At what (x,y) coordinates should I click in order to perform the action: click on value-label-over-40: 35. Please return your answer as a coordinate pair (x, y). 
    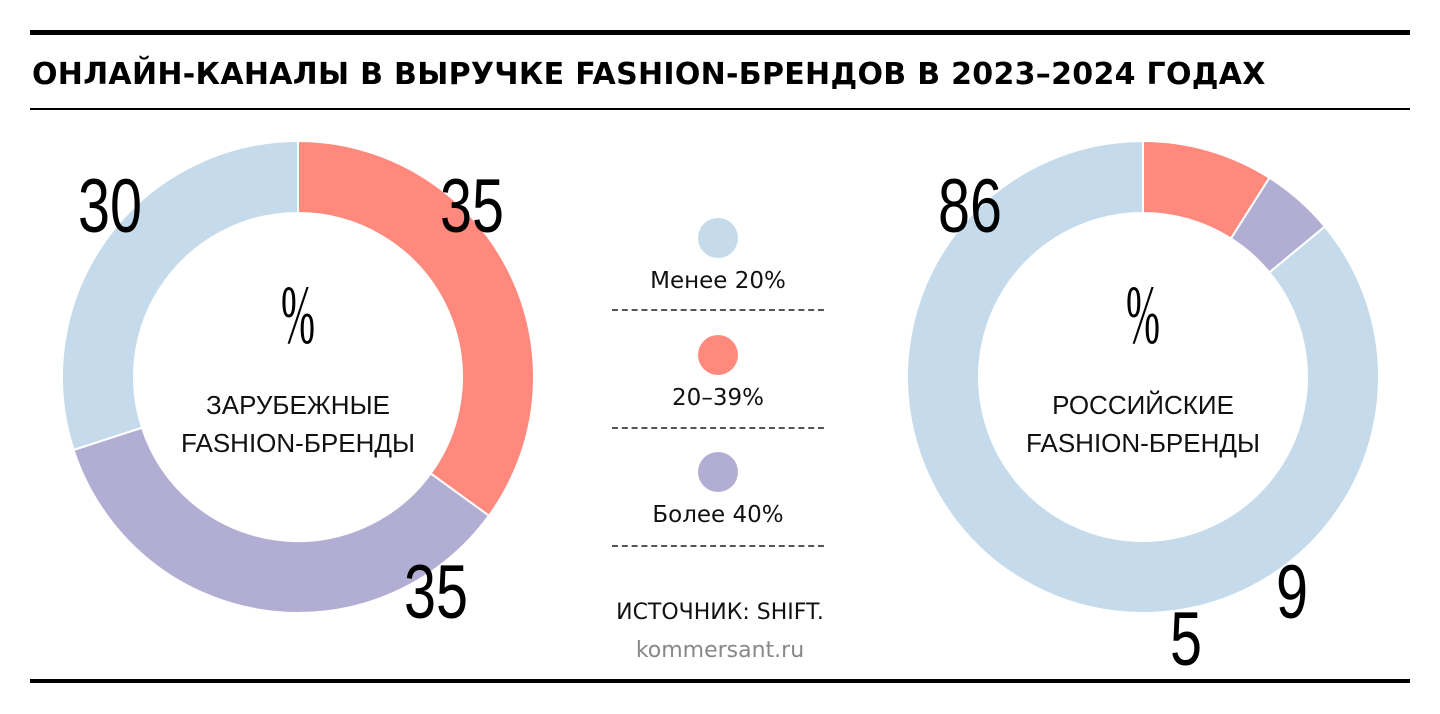
    Looking at the image, I should click on (436, 592).